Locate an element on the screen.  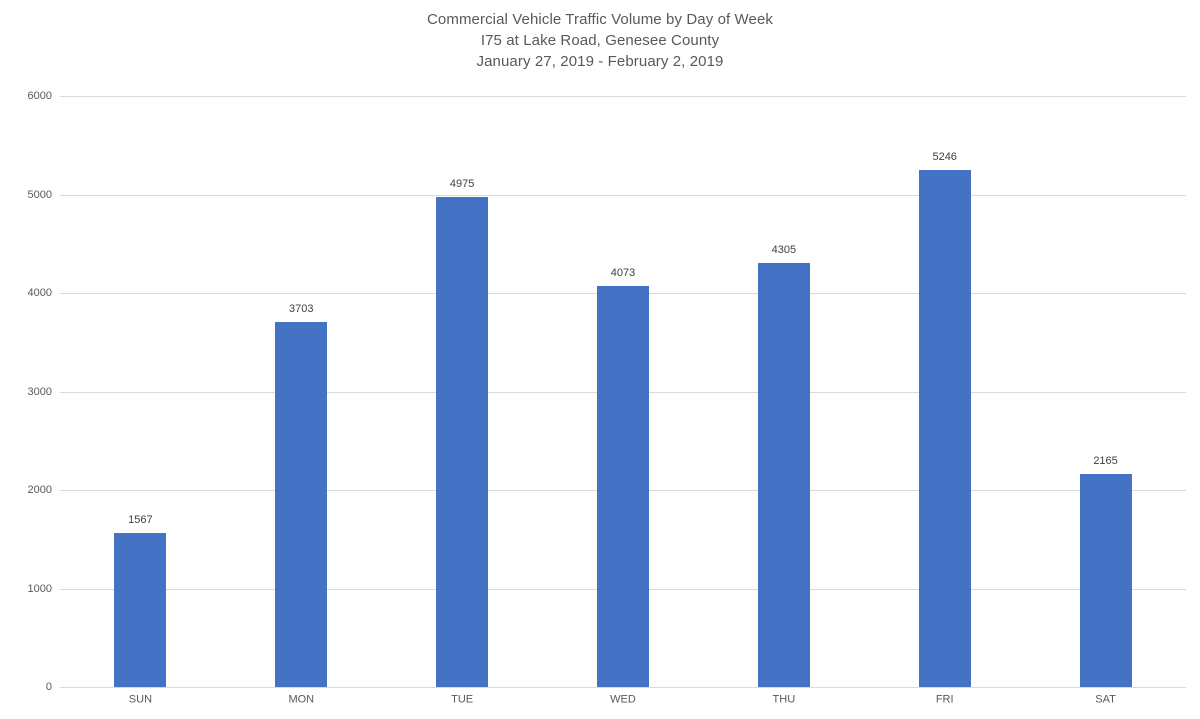
bar-group: 4073 is located at coordinates (623, 391).